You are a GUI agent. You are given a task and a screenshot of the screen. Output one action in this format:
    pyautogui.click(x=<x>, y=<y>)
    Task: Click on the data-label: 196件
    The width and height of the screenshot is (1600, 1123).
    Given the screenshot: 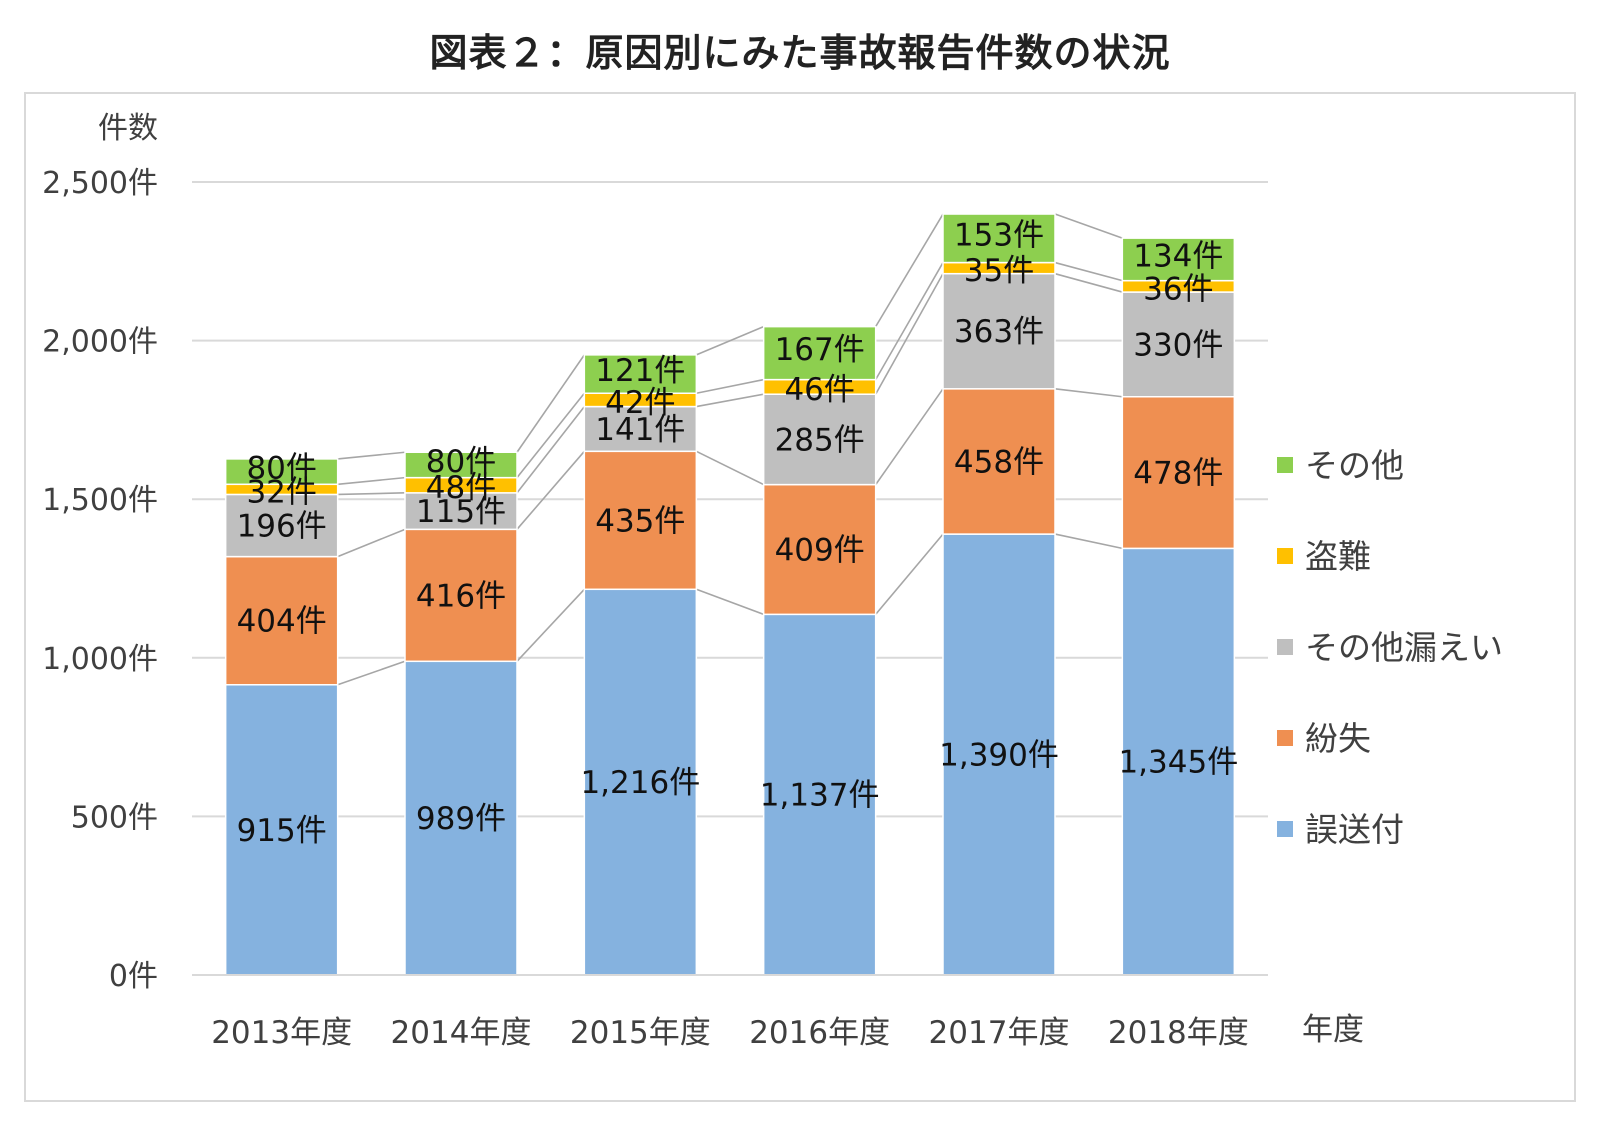 What is the action you would take?
    pyautogui.click(x=282, y=527)
    